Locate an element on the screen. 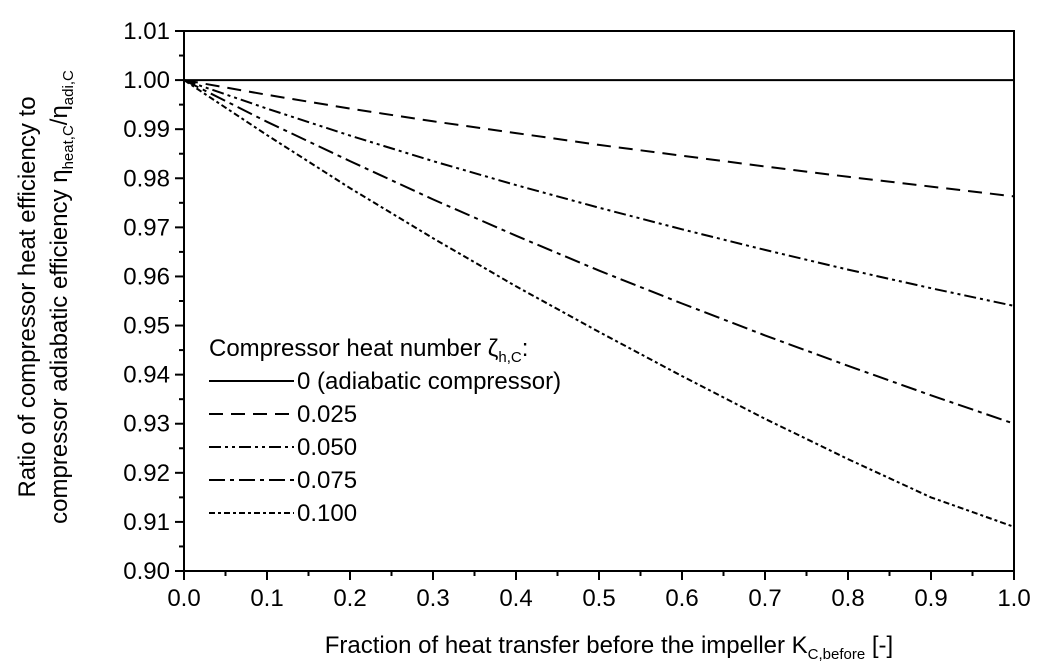 The height and width of the screenshot is (666, 1037). y-axis-title-line1: Ratio of compressor heat efficiency to is located at coordinates (27, 296).